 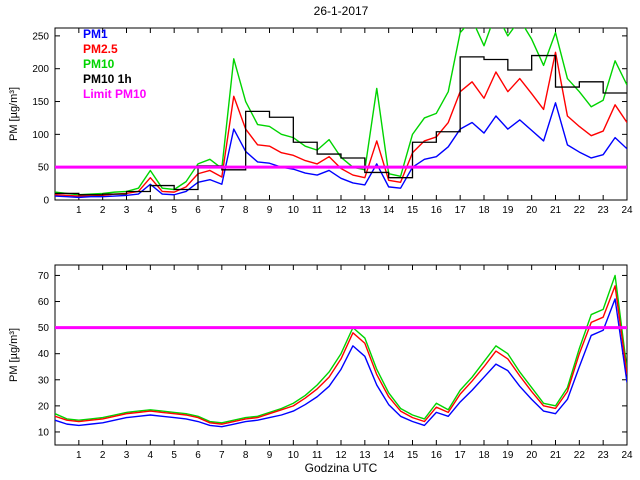 I want to click on svg-text: 70, so click(x=44, y=276).